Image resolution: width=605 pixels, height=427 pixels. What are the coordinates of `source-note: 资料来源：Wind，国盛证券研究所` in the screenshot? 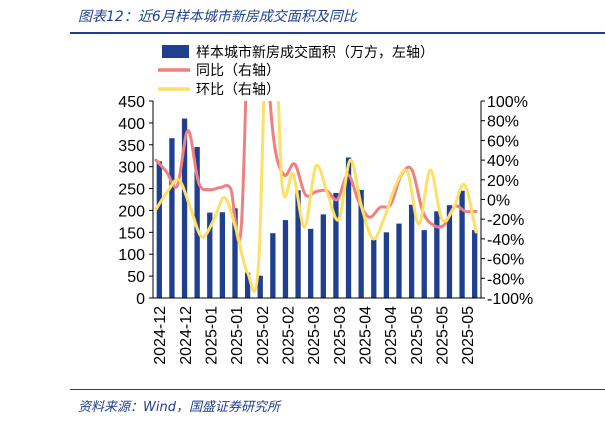 It's located at (179, 407).